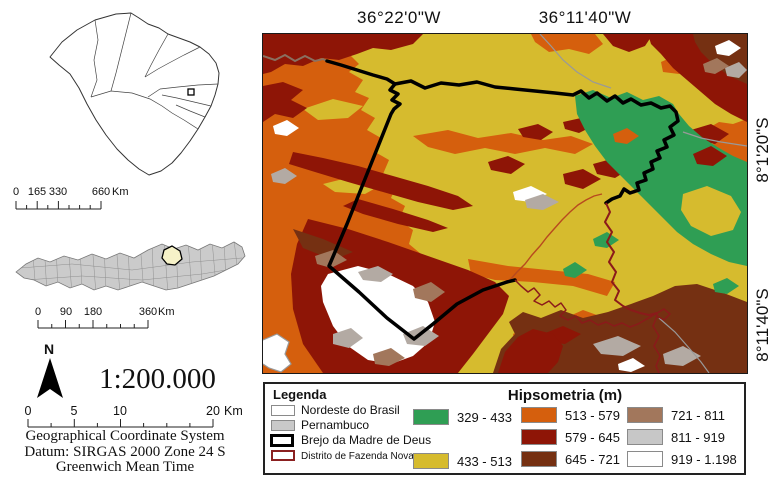 The height and width of the screenshot is (486, 779). Describe the element at coordinates (28, 411) in the screenshot. I see `main-scalebar-tick-0: 0` at that location.